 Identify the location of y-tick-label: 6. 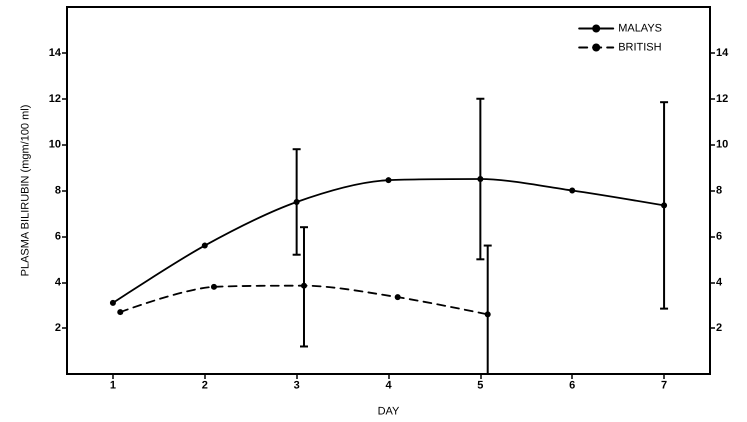
(57, 236).